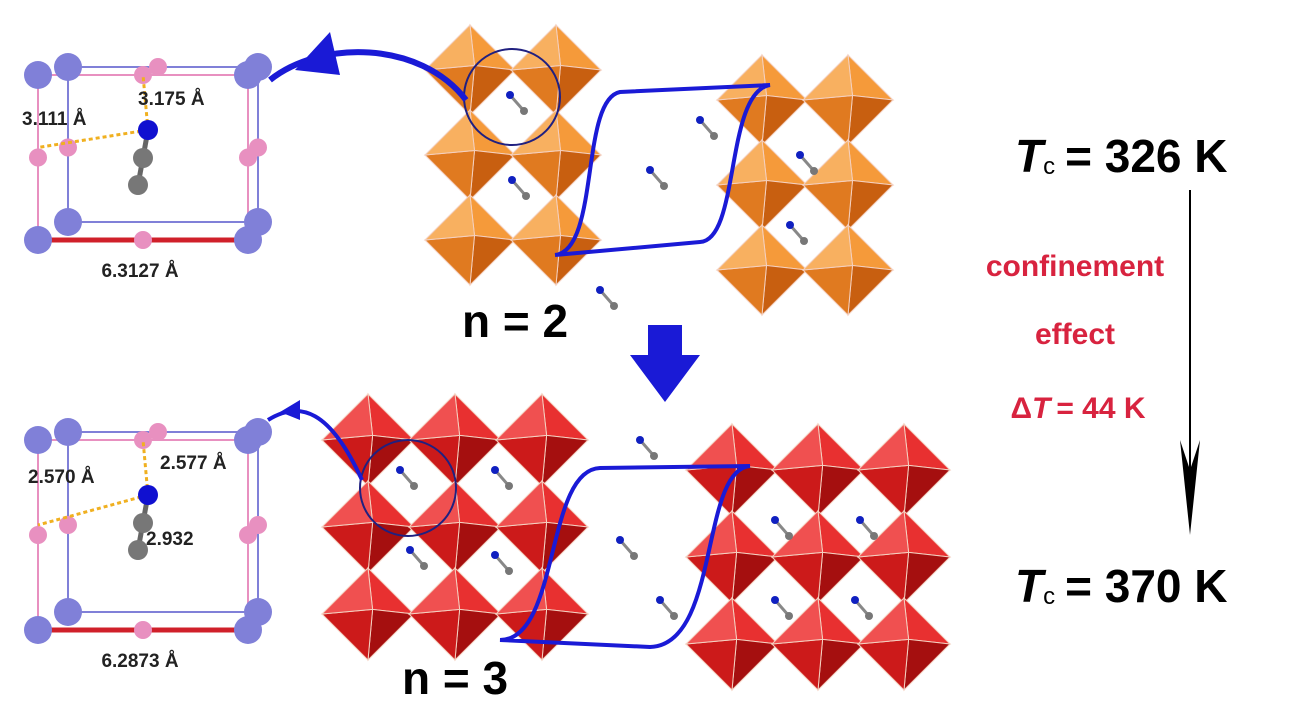  Describe the element at coordinates (1146, 156) in the screenshot. I see `value: = 326 K` at that location.